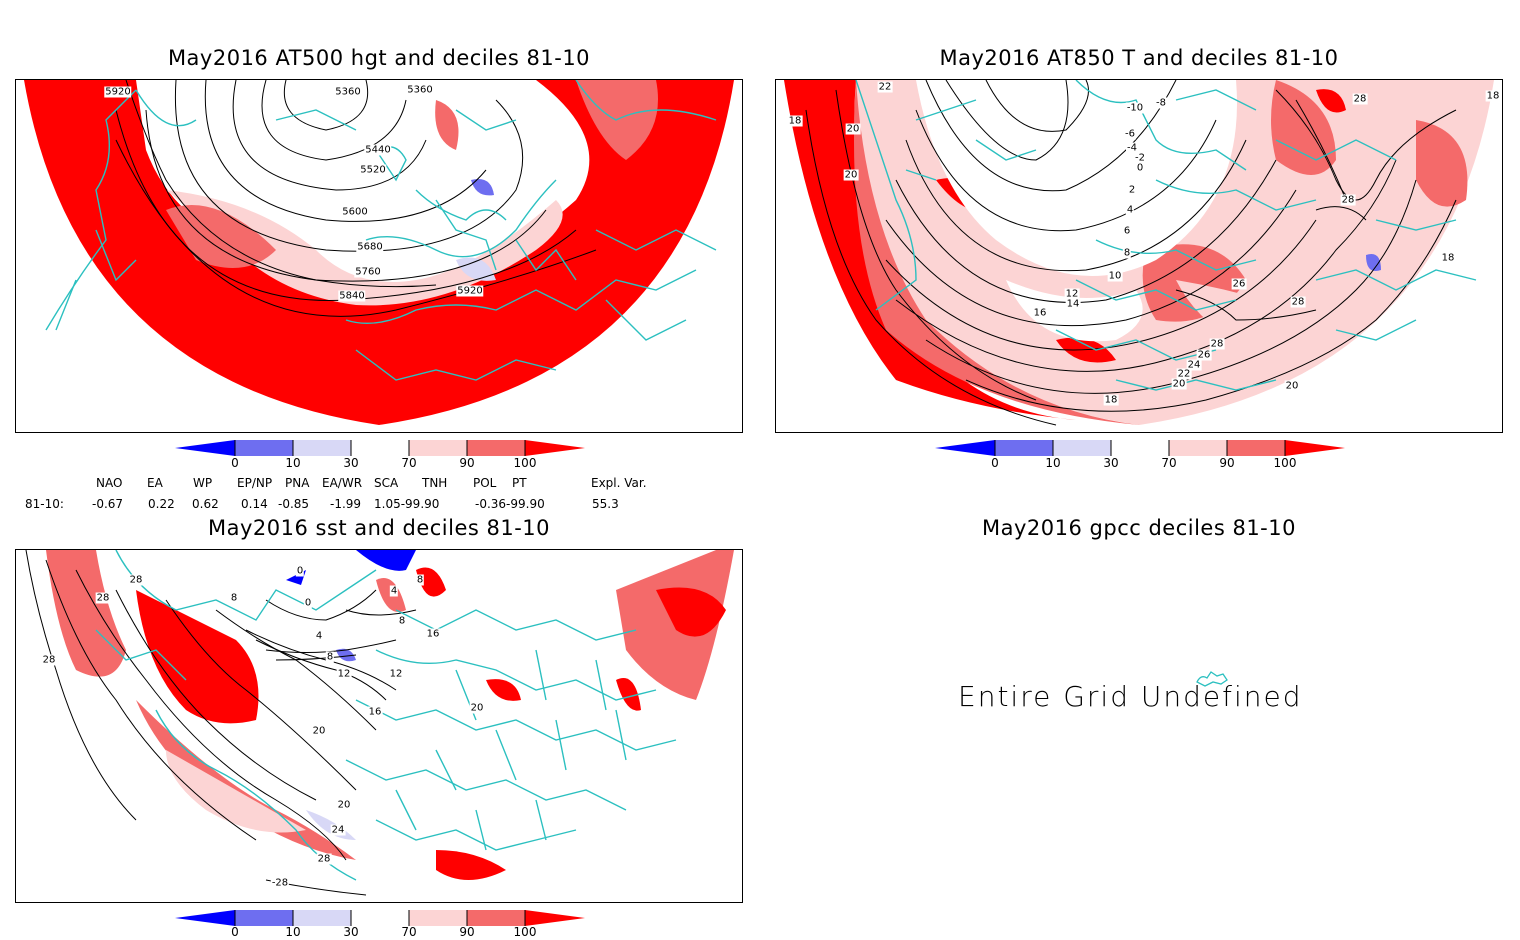  What do you see at coordinates (155, 483) in the screenshot?
I see `tele-header: EA` at bounding box center [155, 483].